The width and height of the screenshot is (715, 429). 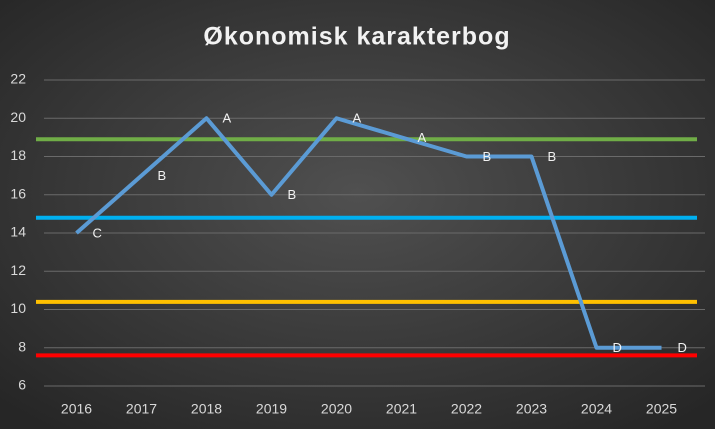 I want to click on x-tick-label: 2019, so click(x=271, y=409).